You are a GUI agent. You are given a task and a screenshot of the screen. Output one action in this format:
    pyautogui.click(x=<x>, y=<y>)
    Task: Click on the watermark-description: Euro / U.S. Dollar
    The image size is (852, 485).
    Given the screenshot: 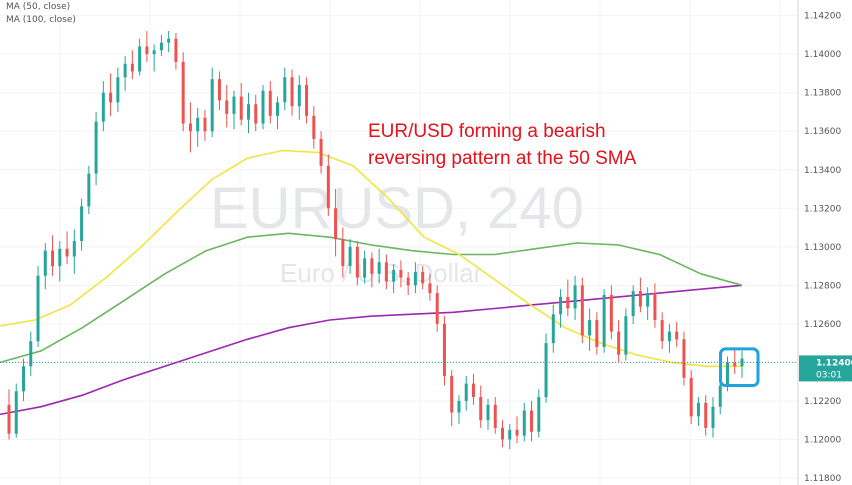 What is the action you would take?
    pyautogui.click(x=381, y=273)
    